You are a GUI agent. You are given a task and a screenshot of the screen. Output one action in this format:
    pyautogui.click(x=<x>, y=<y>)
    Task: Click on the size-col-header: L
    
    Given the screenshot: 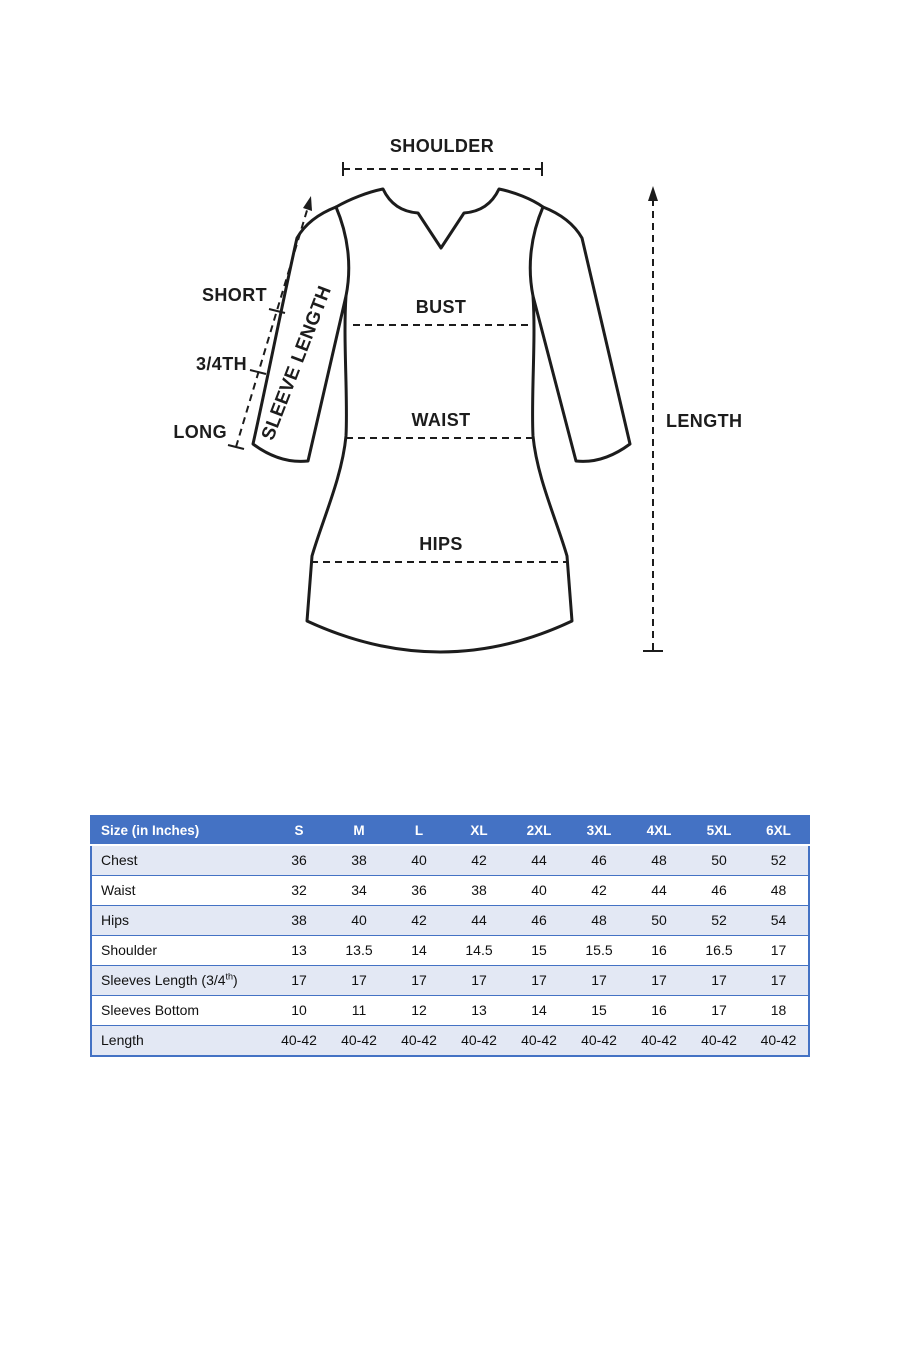 What is the action you would take?
    pyautogui.click(x=419, y=831)
    